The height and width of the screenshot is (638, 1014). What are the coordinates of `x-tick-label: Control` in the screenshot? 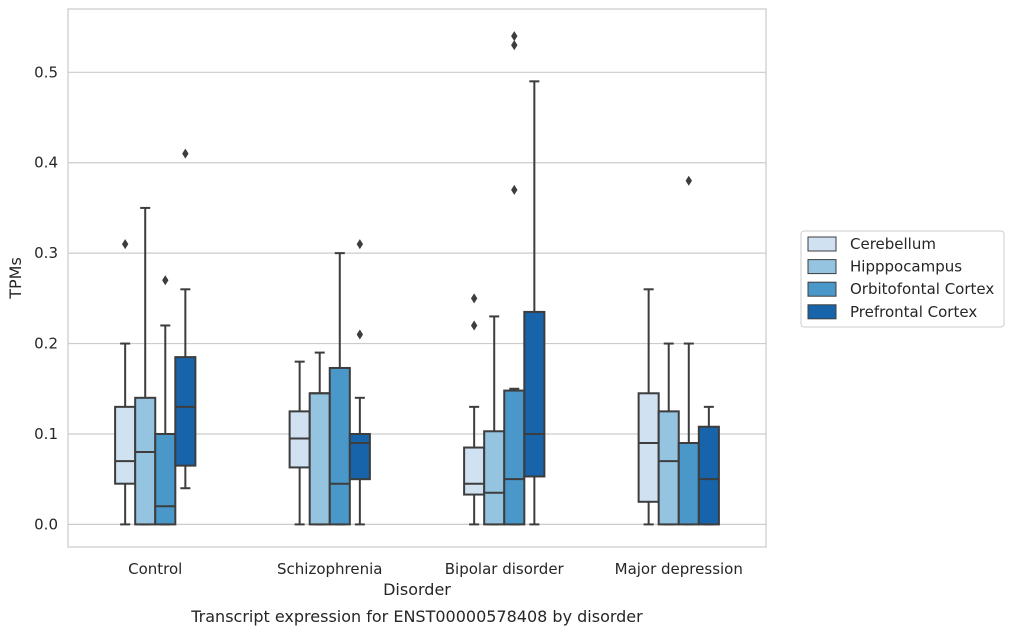 It's located at (155, 569).